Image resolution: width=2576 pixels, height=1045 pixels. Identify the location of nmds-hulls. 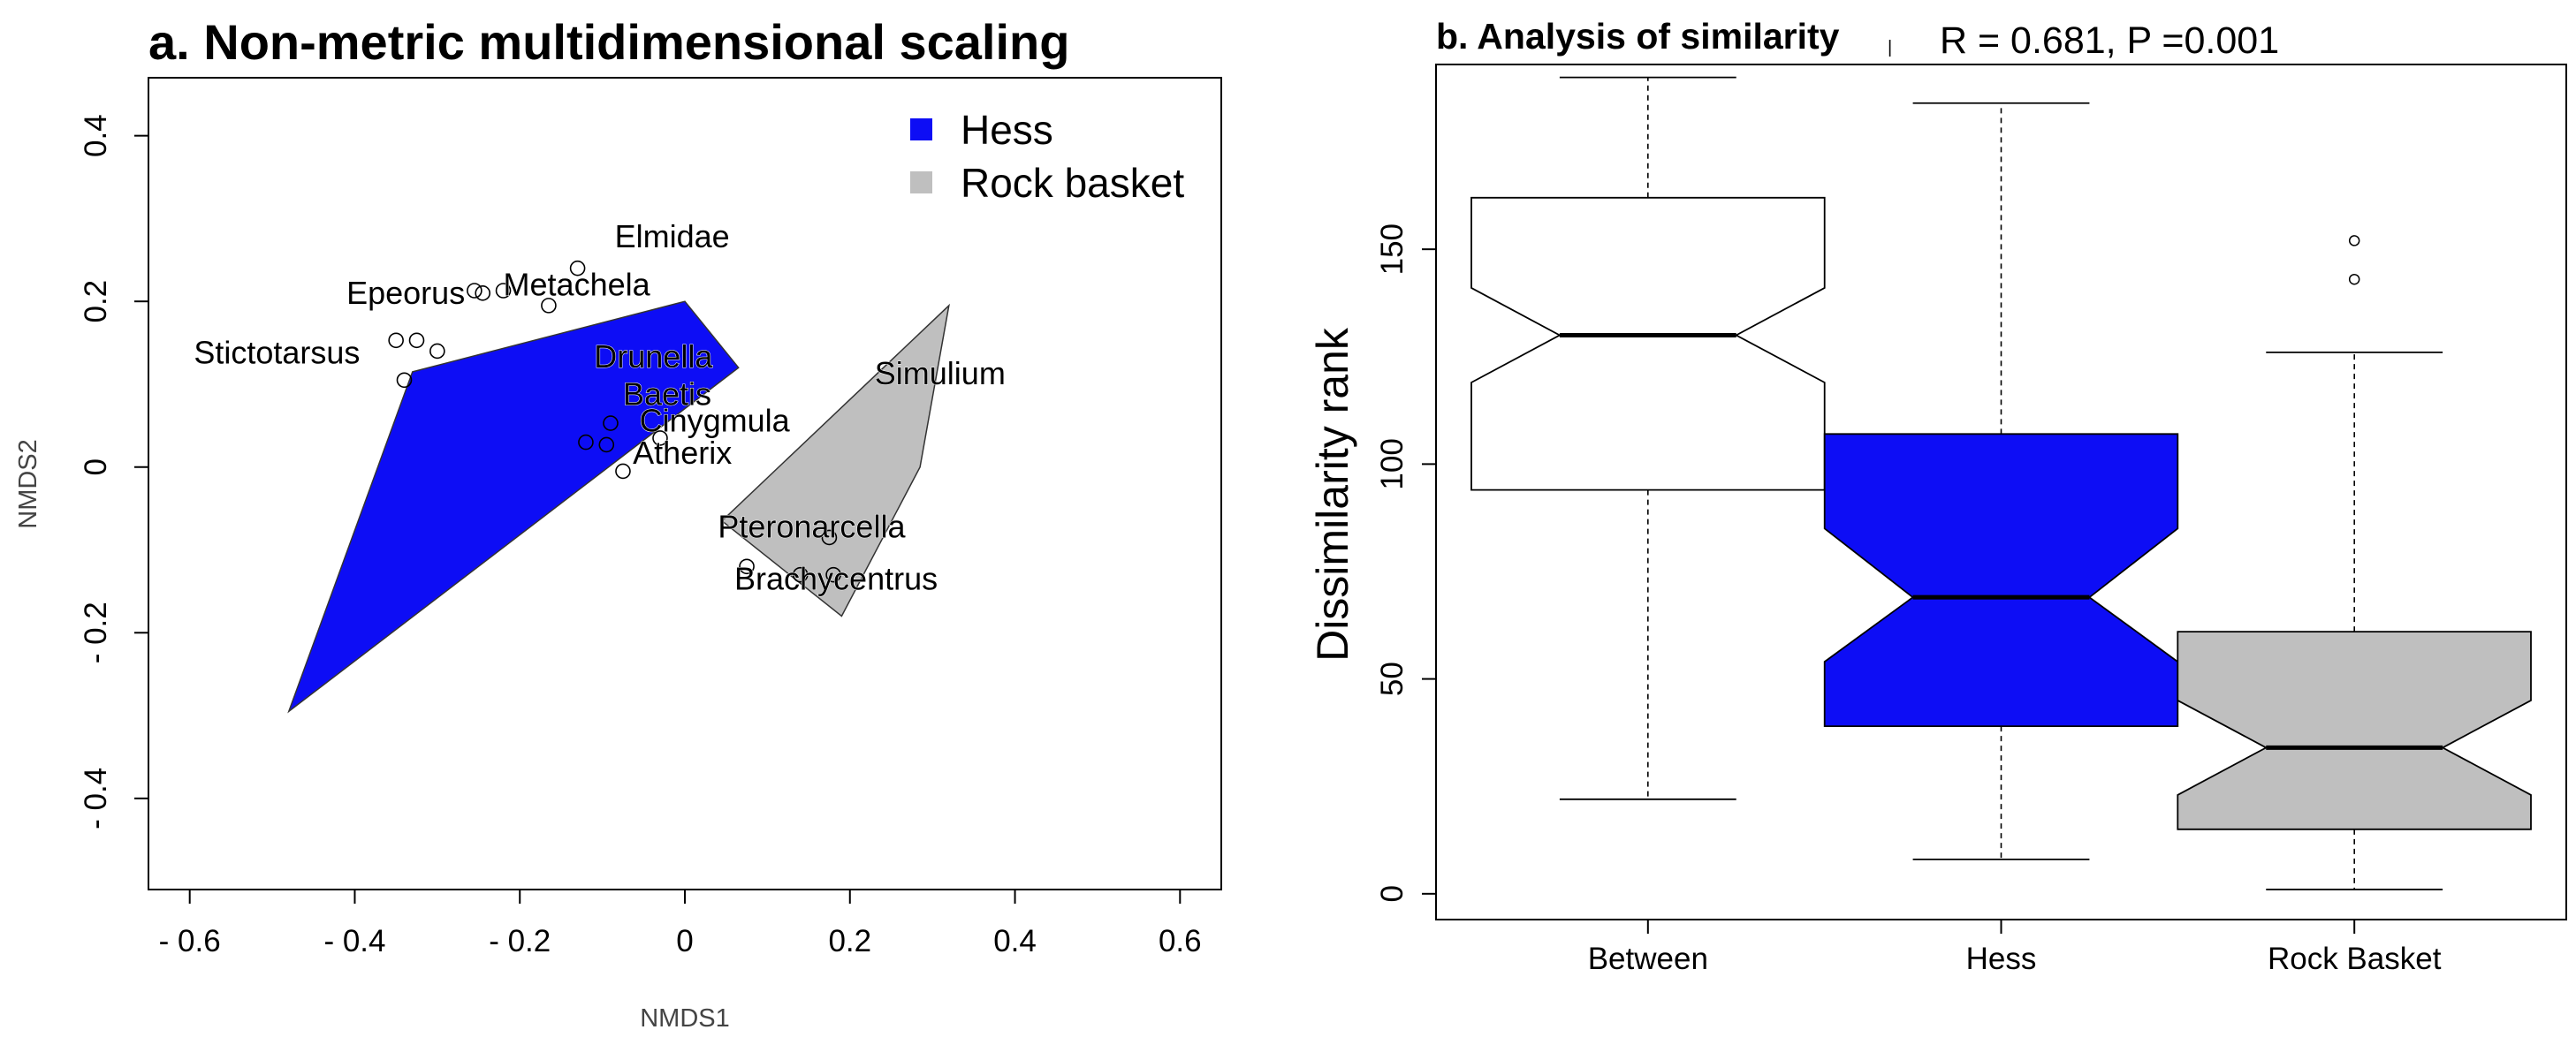
(618, 507).